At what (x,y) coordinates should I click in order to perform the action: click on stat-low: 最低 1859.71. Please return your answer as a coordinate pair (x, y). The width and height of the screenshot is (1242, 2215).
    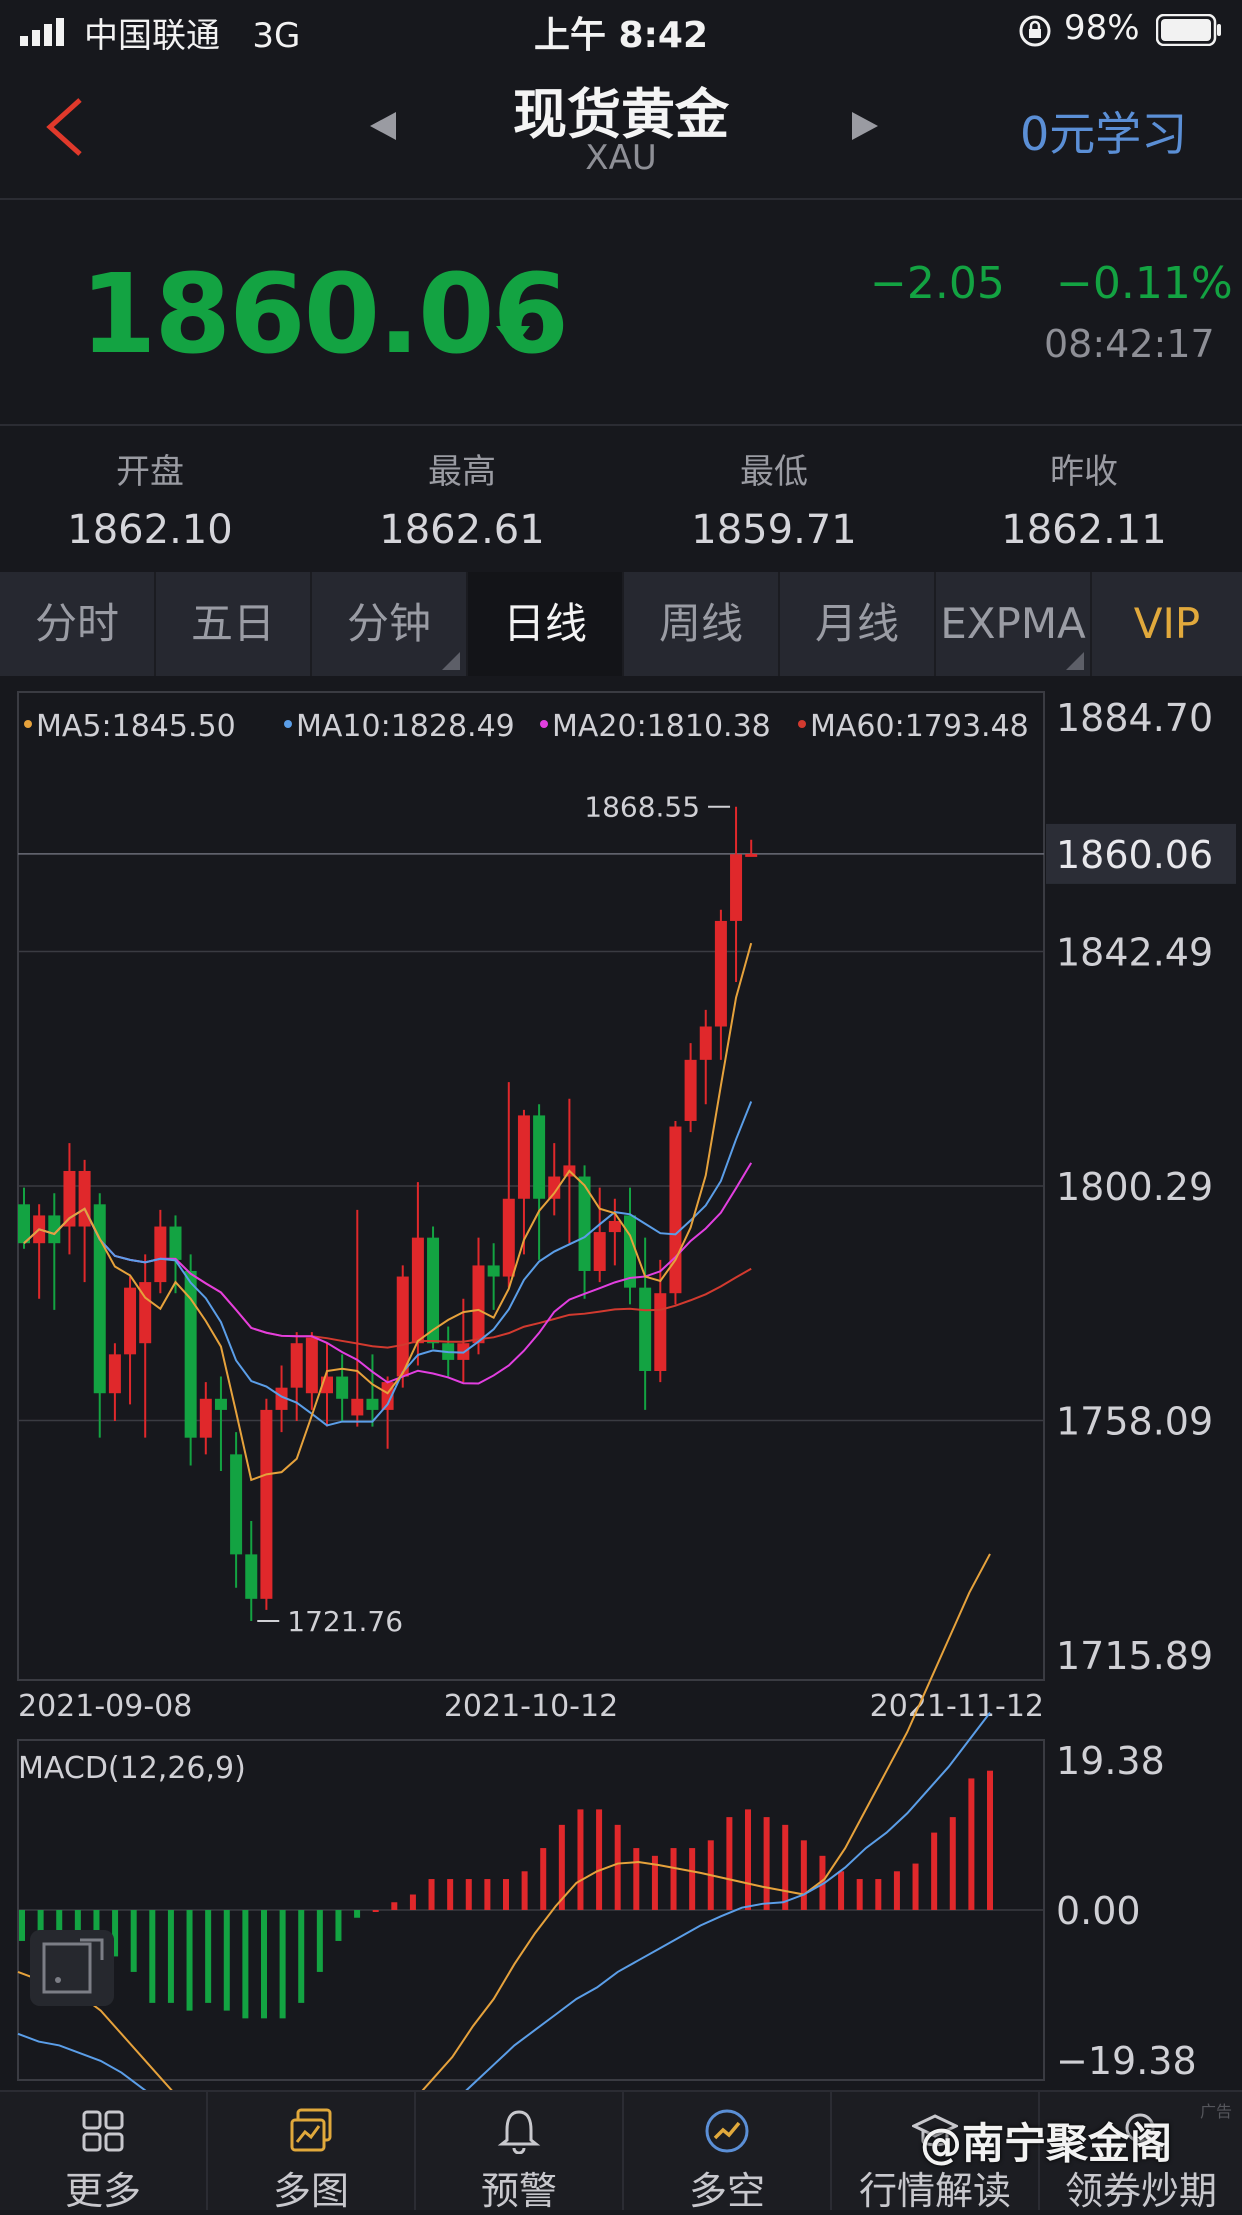
    Looking at the image, I should click on (774, 498).